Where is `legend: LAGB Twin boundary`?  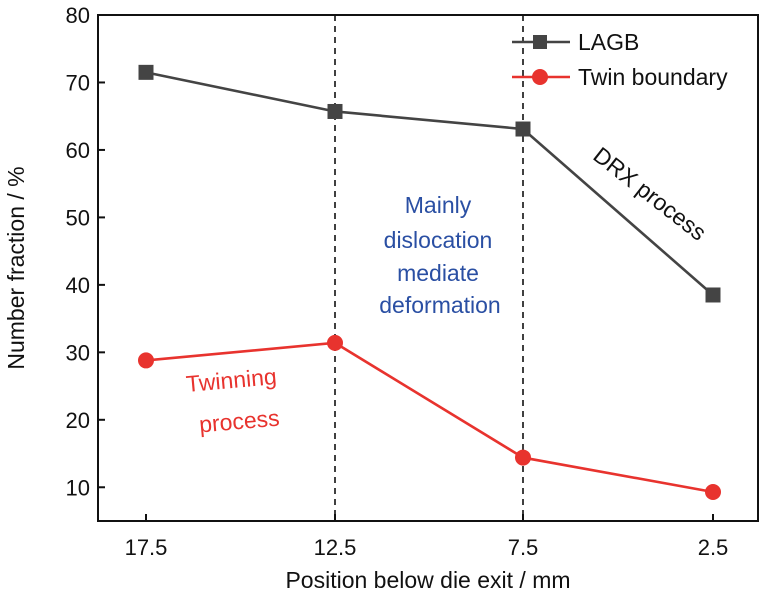 legend: LAGB Twin boundary is located at coordinates (620, 59).